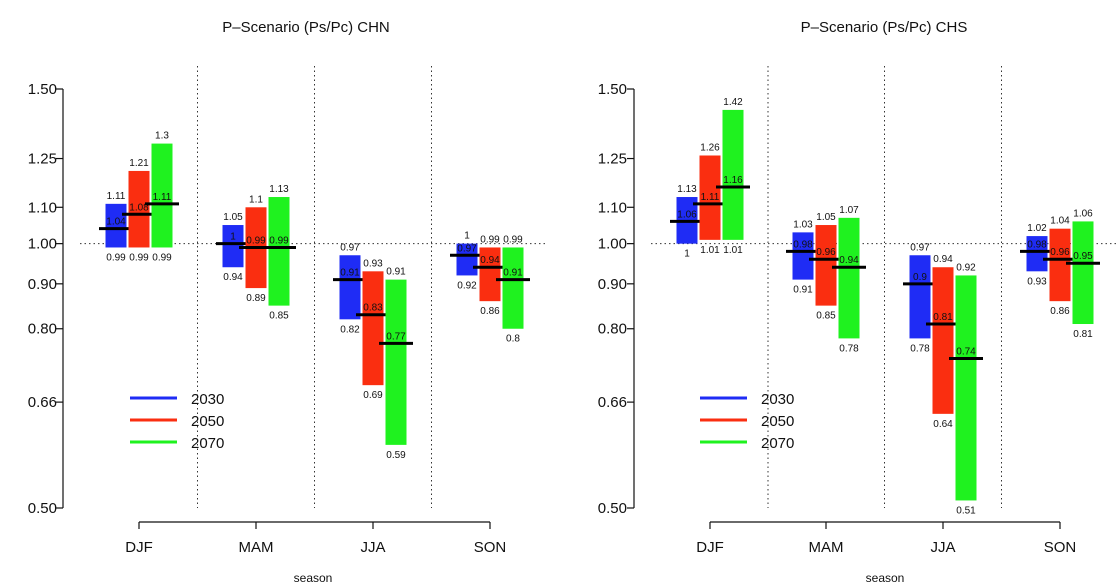  What do you see at coordinates (920, 277) in the screenshot?
I see `median-value-label: 0.9` at bounding box center [920, 277].